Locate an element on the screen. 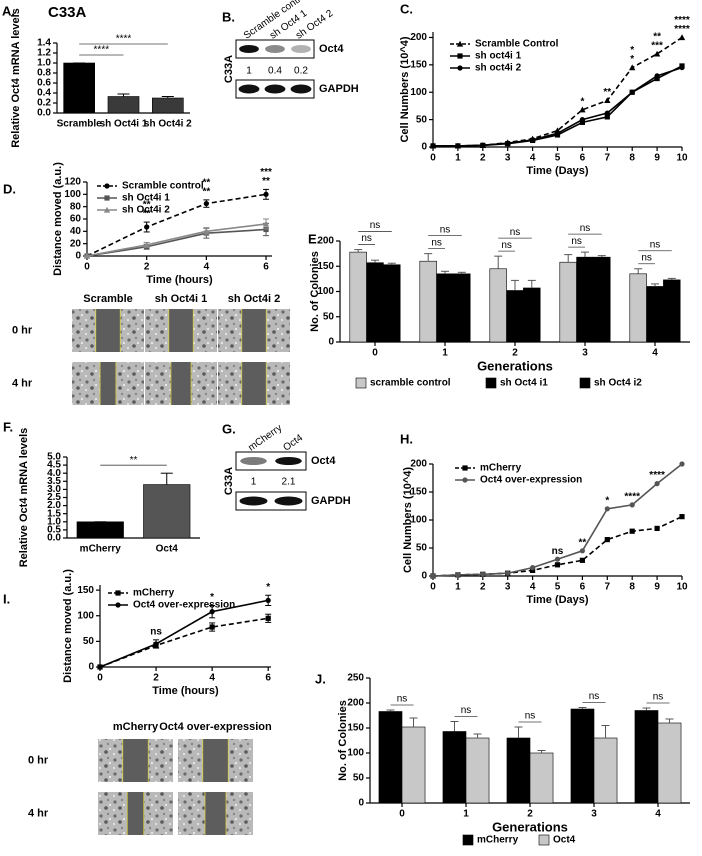  cell-line-label: C33A is located at coordinates (229, 481).